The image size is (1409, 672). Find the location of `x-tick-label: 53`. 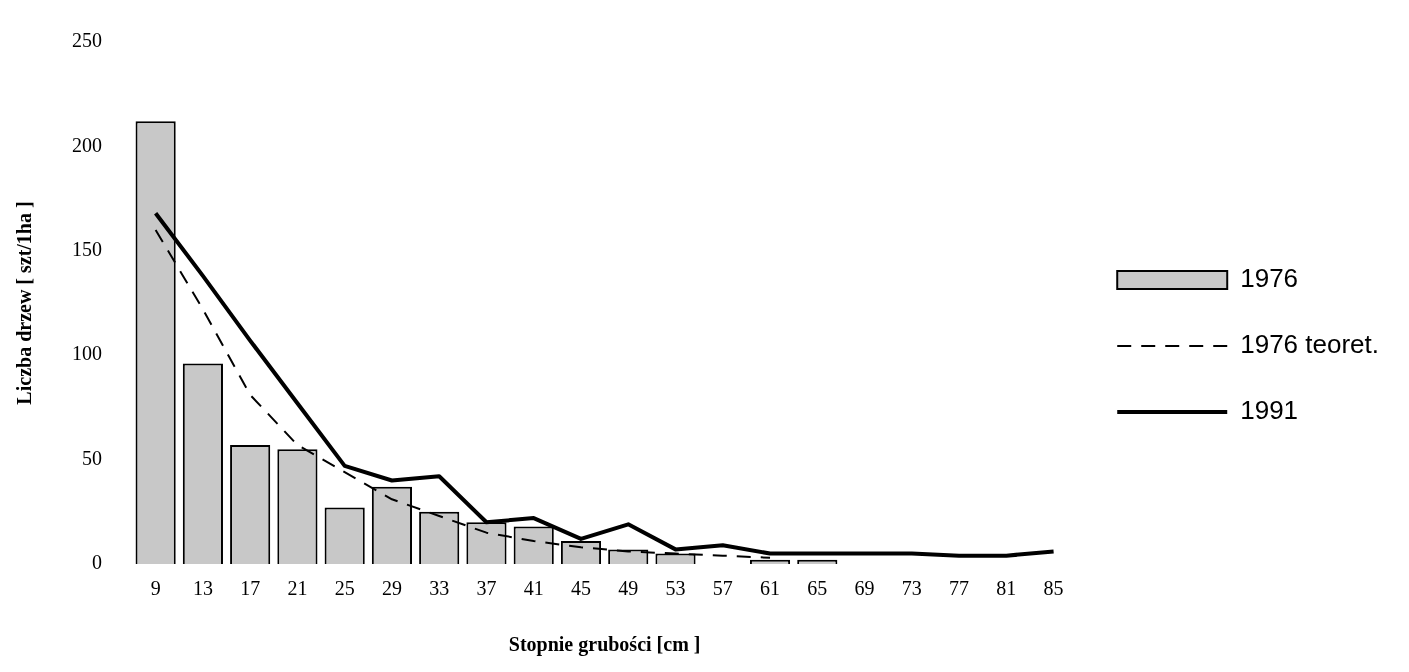

x-tick-label: 53 is located at coordinates (675, 588).